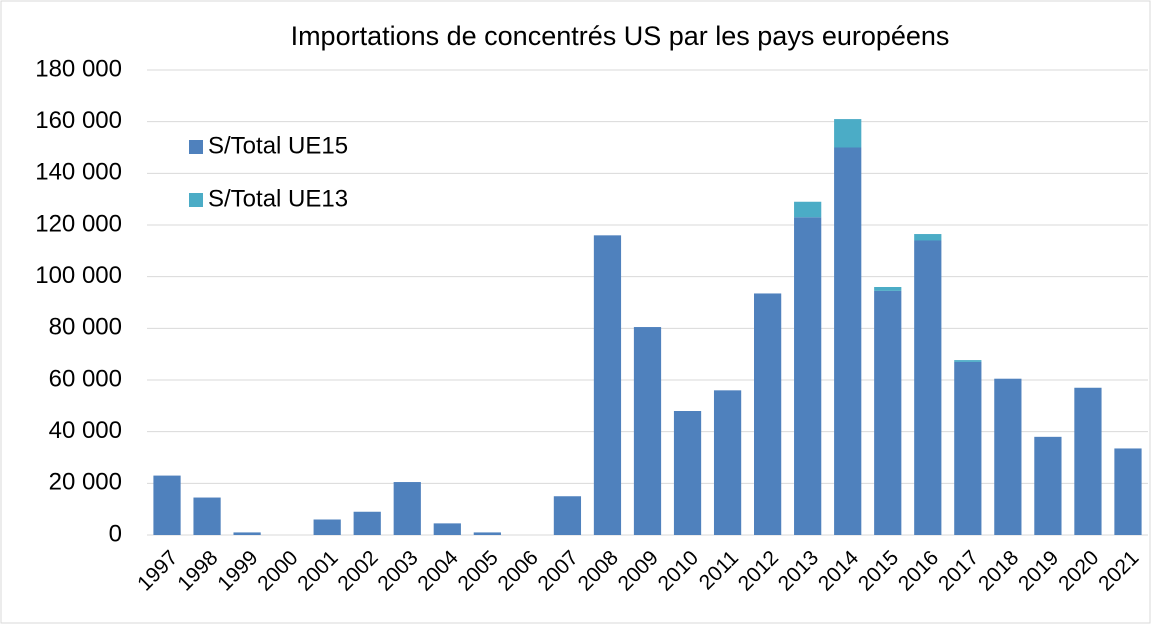 This screenshot has width=1151, height=627. I want to click on y-tick-label: 60 000, so click(85, 378).